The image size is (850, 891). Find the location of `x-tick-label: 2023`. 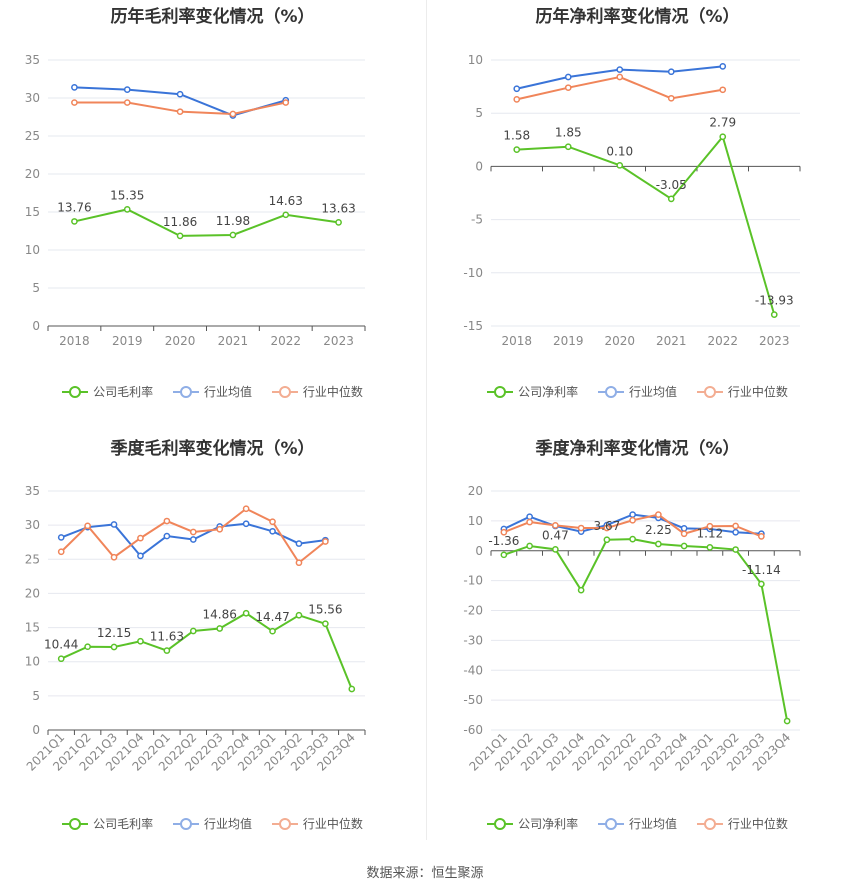

x-tick-label: 2023 is located at coordinates (774, 341).